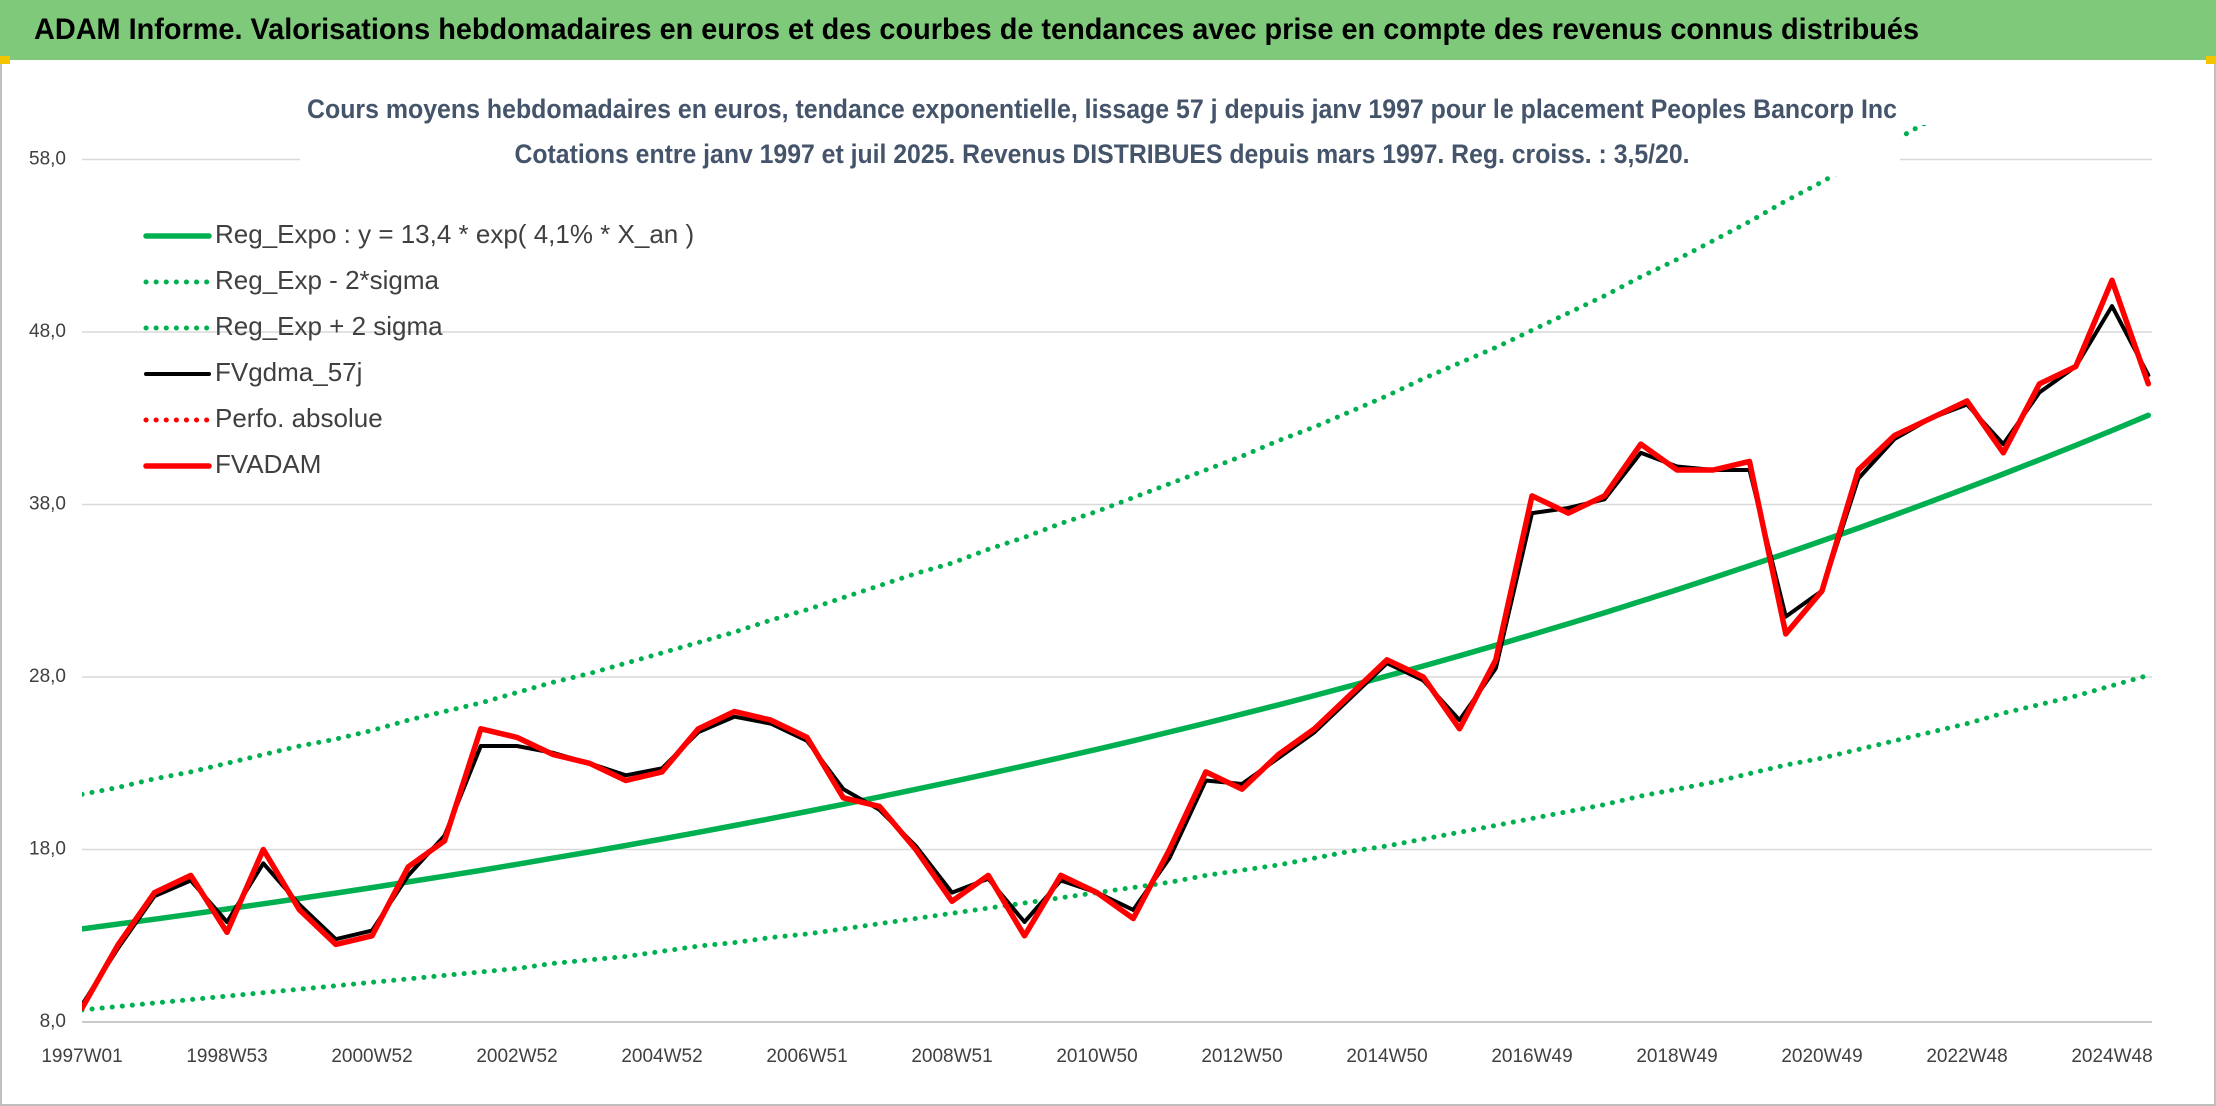  I want to click on x-tick-label: 2006W51, so click(806, 1056).